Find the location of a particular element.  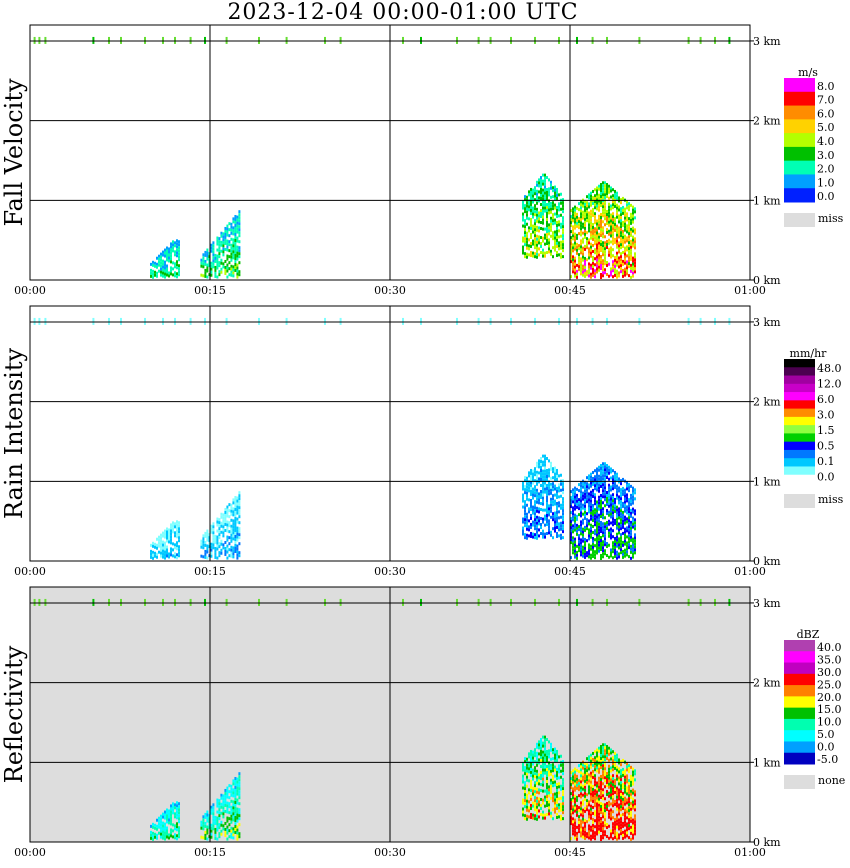

color-legend: mm/hr 48.0 12.0 6.0 3.0 1.5 0.5 0.1 0.0 miss is located at coordinates (814, 427).